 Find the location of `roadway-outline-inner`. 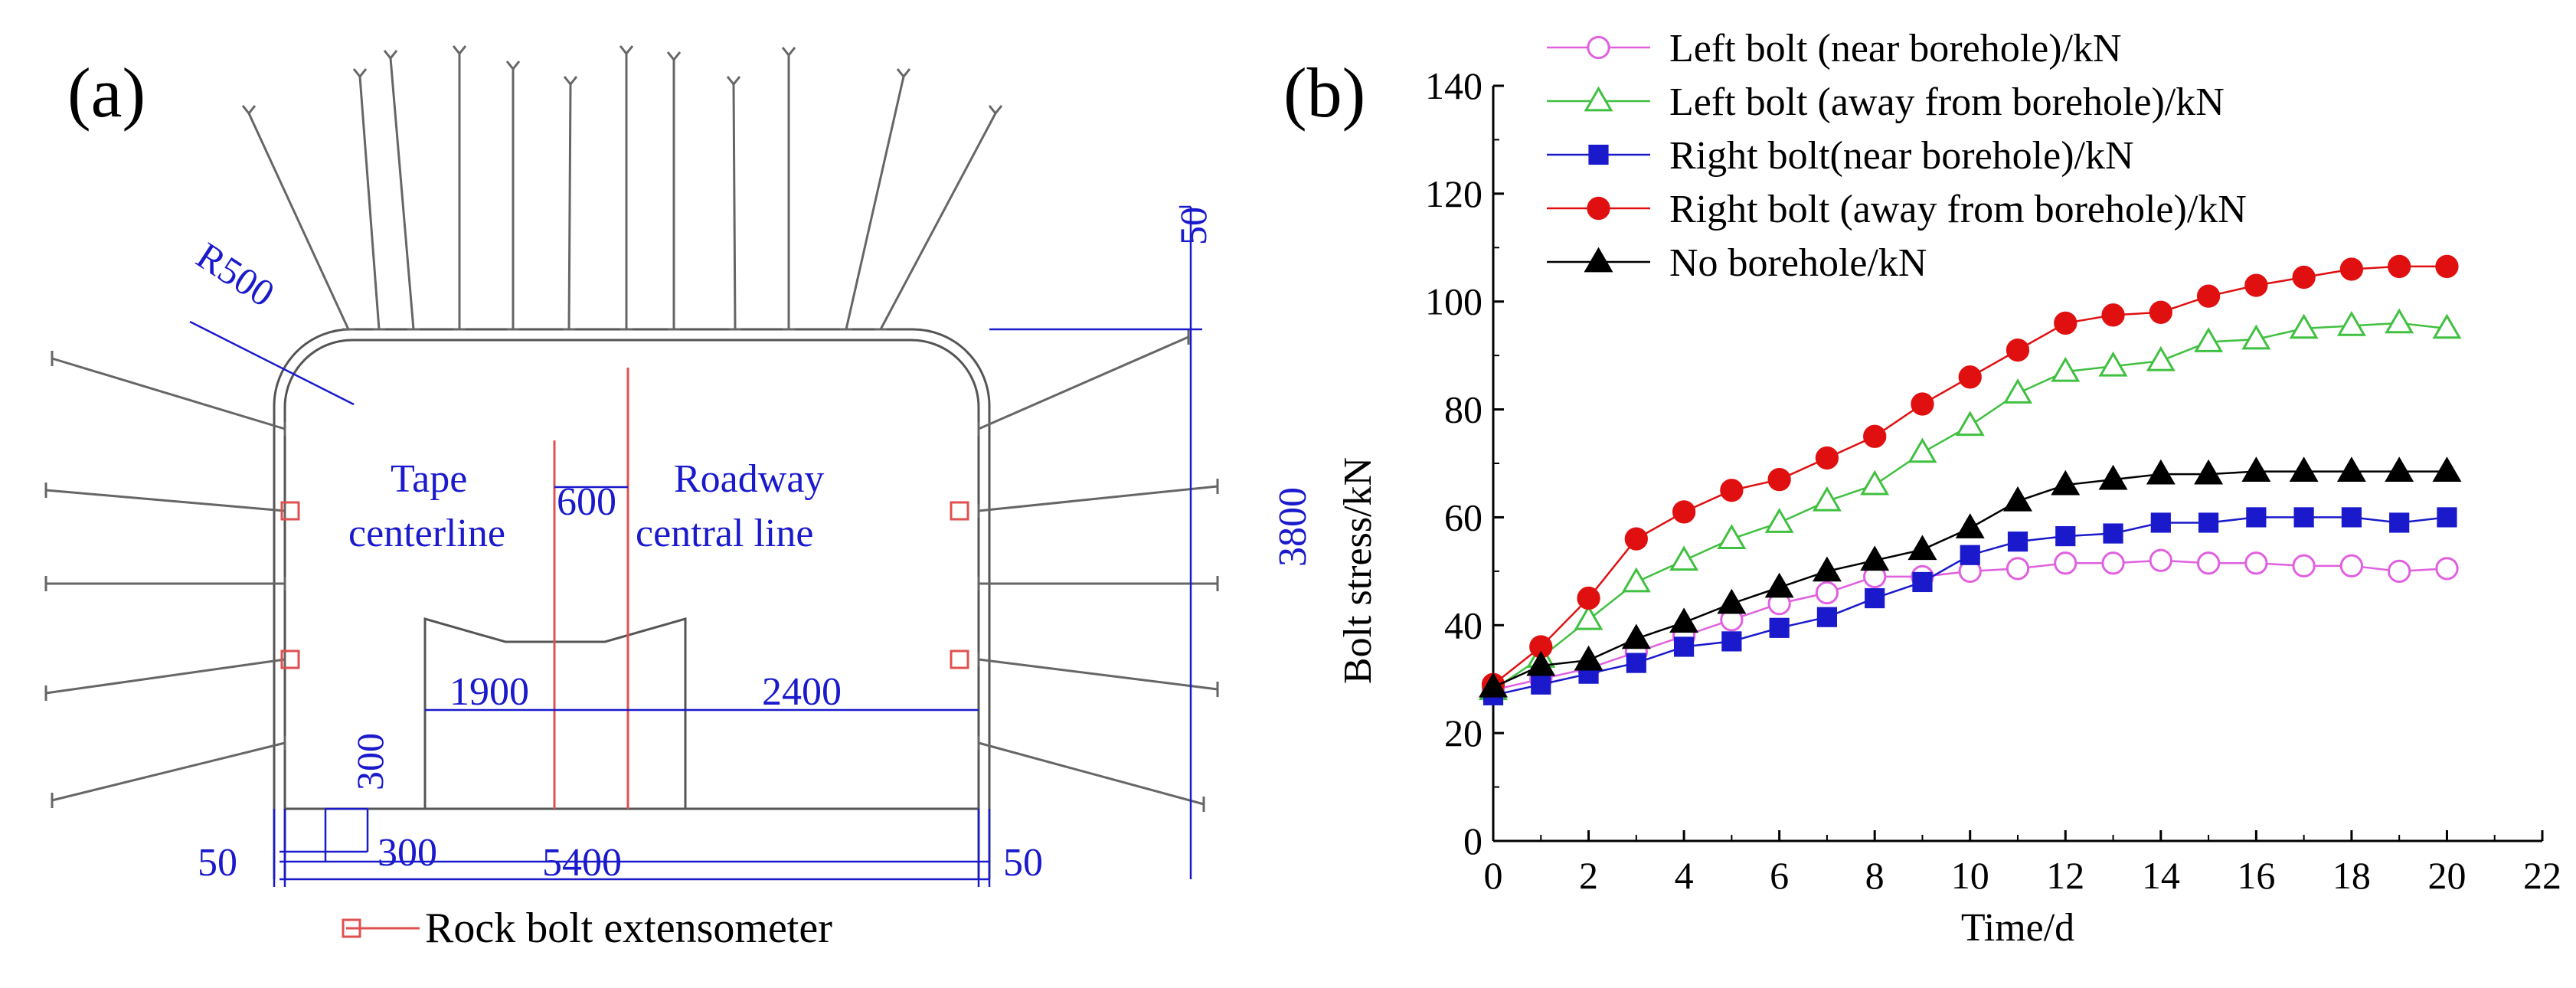

roadway-outline-inner is located at coordinates (631, 609).